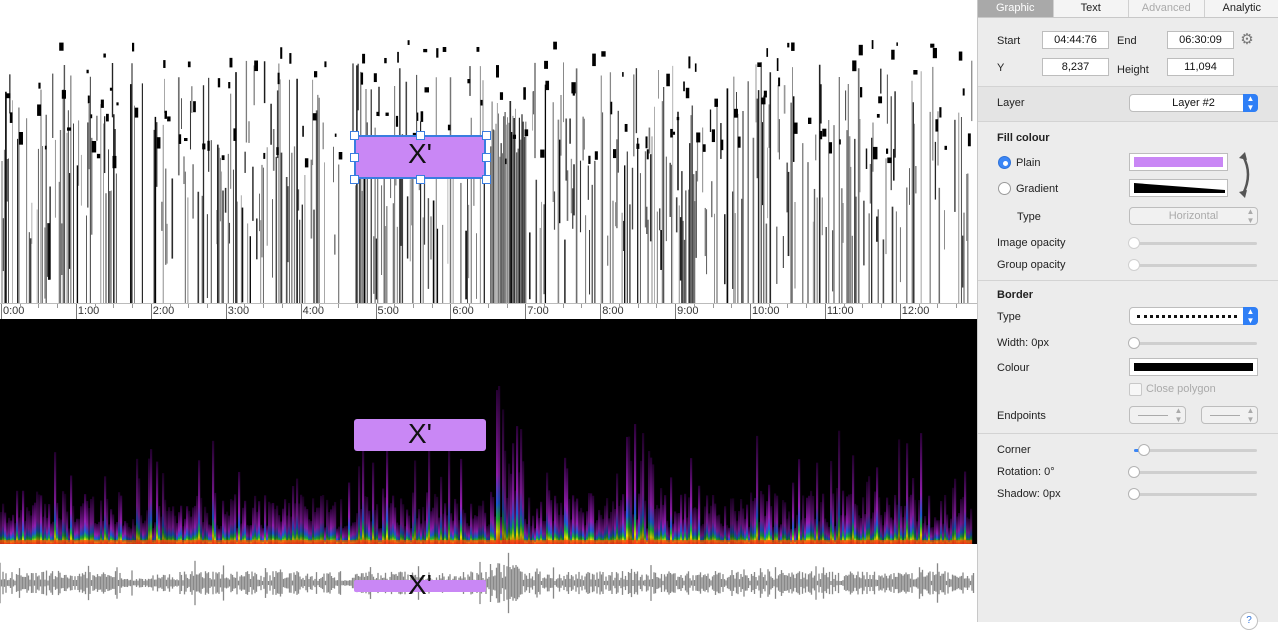 Image resolution: width=1278 pixels, height=630 pixels. Describe the element at coordinates (1193, 367) in the screenshot. I see `border-colour-swatch` at that location.